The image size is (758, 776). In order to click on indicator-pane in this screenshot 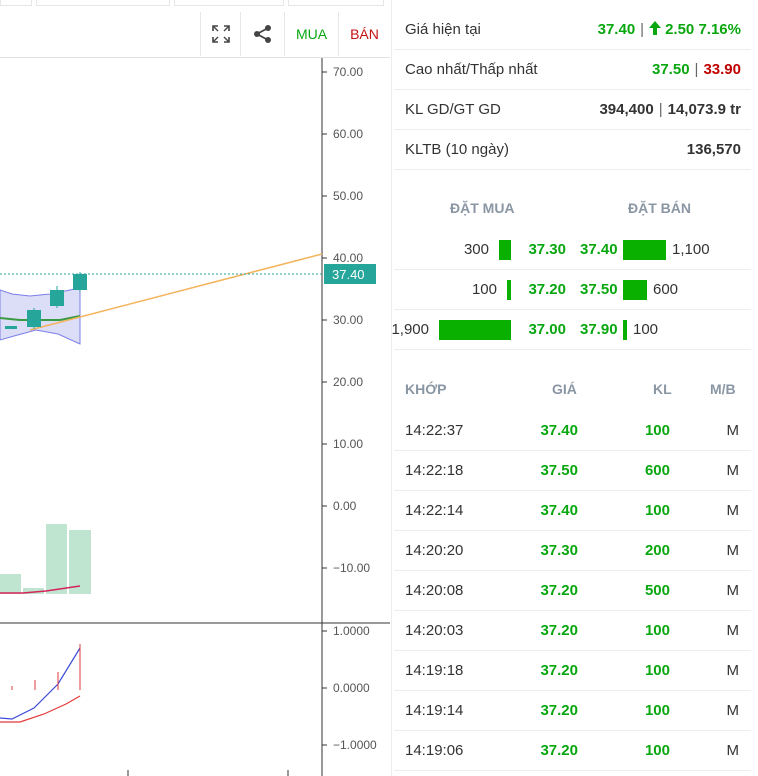, I will do `click(40, 683)`.